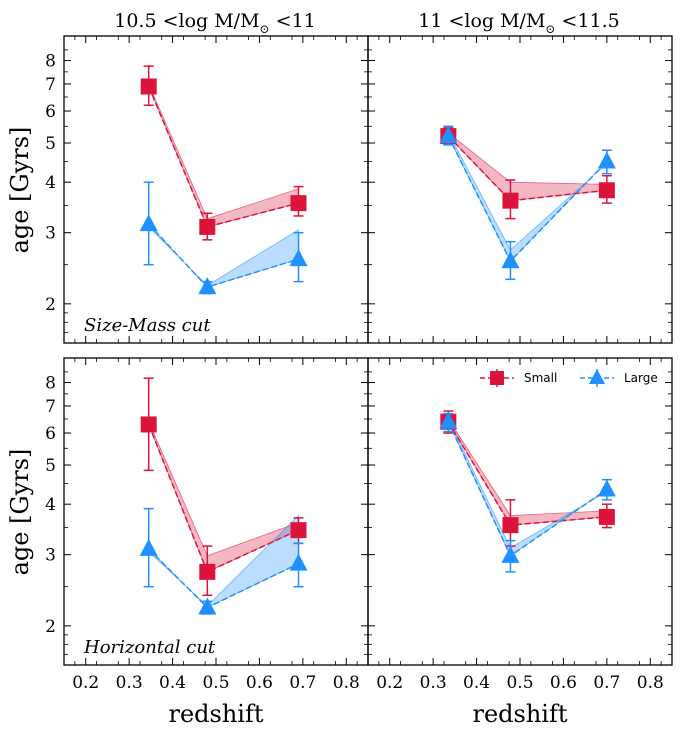 The image size is (682, 736). Describe the element at coordinates (519, 23) in the screenshot. I see `panel-title-right: 11 <log M/M⊙ <11.5` at that location.